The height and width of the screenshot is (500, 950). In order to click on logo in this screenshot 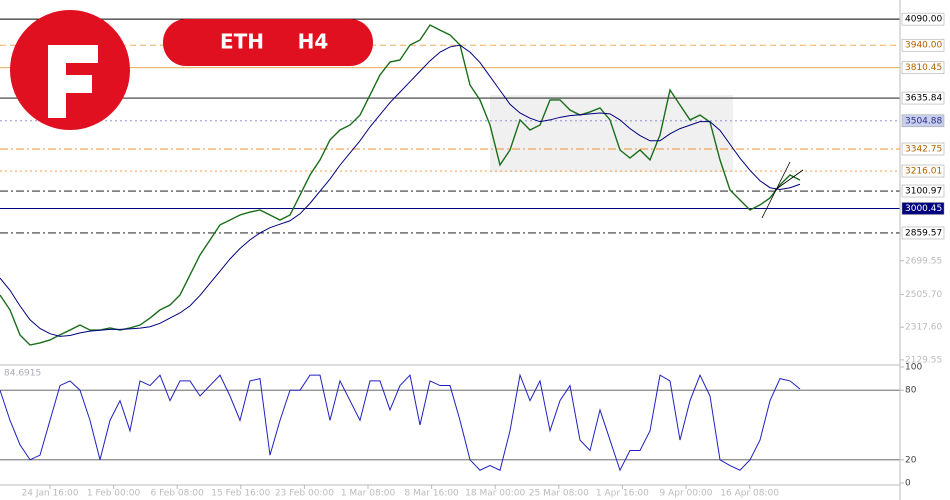, I will do `click(70, 70)`.